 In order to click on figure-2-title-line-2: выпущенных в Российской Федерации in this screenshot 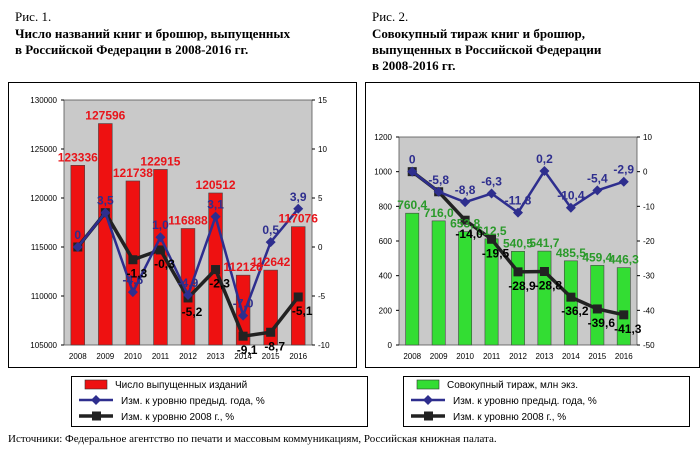, I will do `click(487, 49)`.